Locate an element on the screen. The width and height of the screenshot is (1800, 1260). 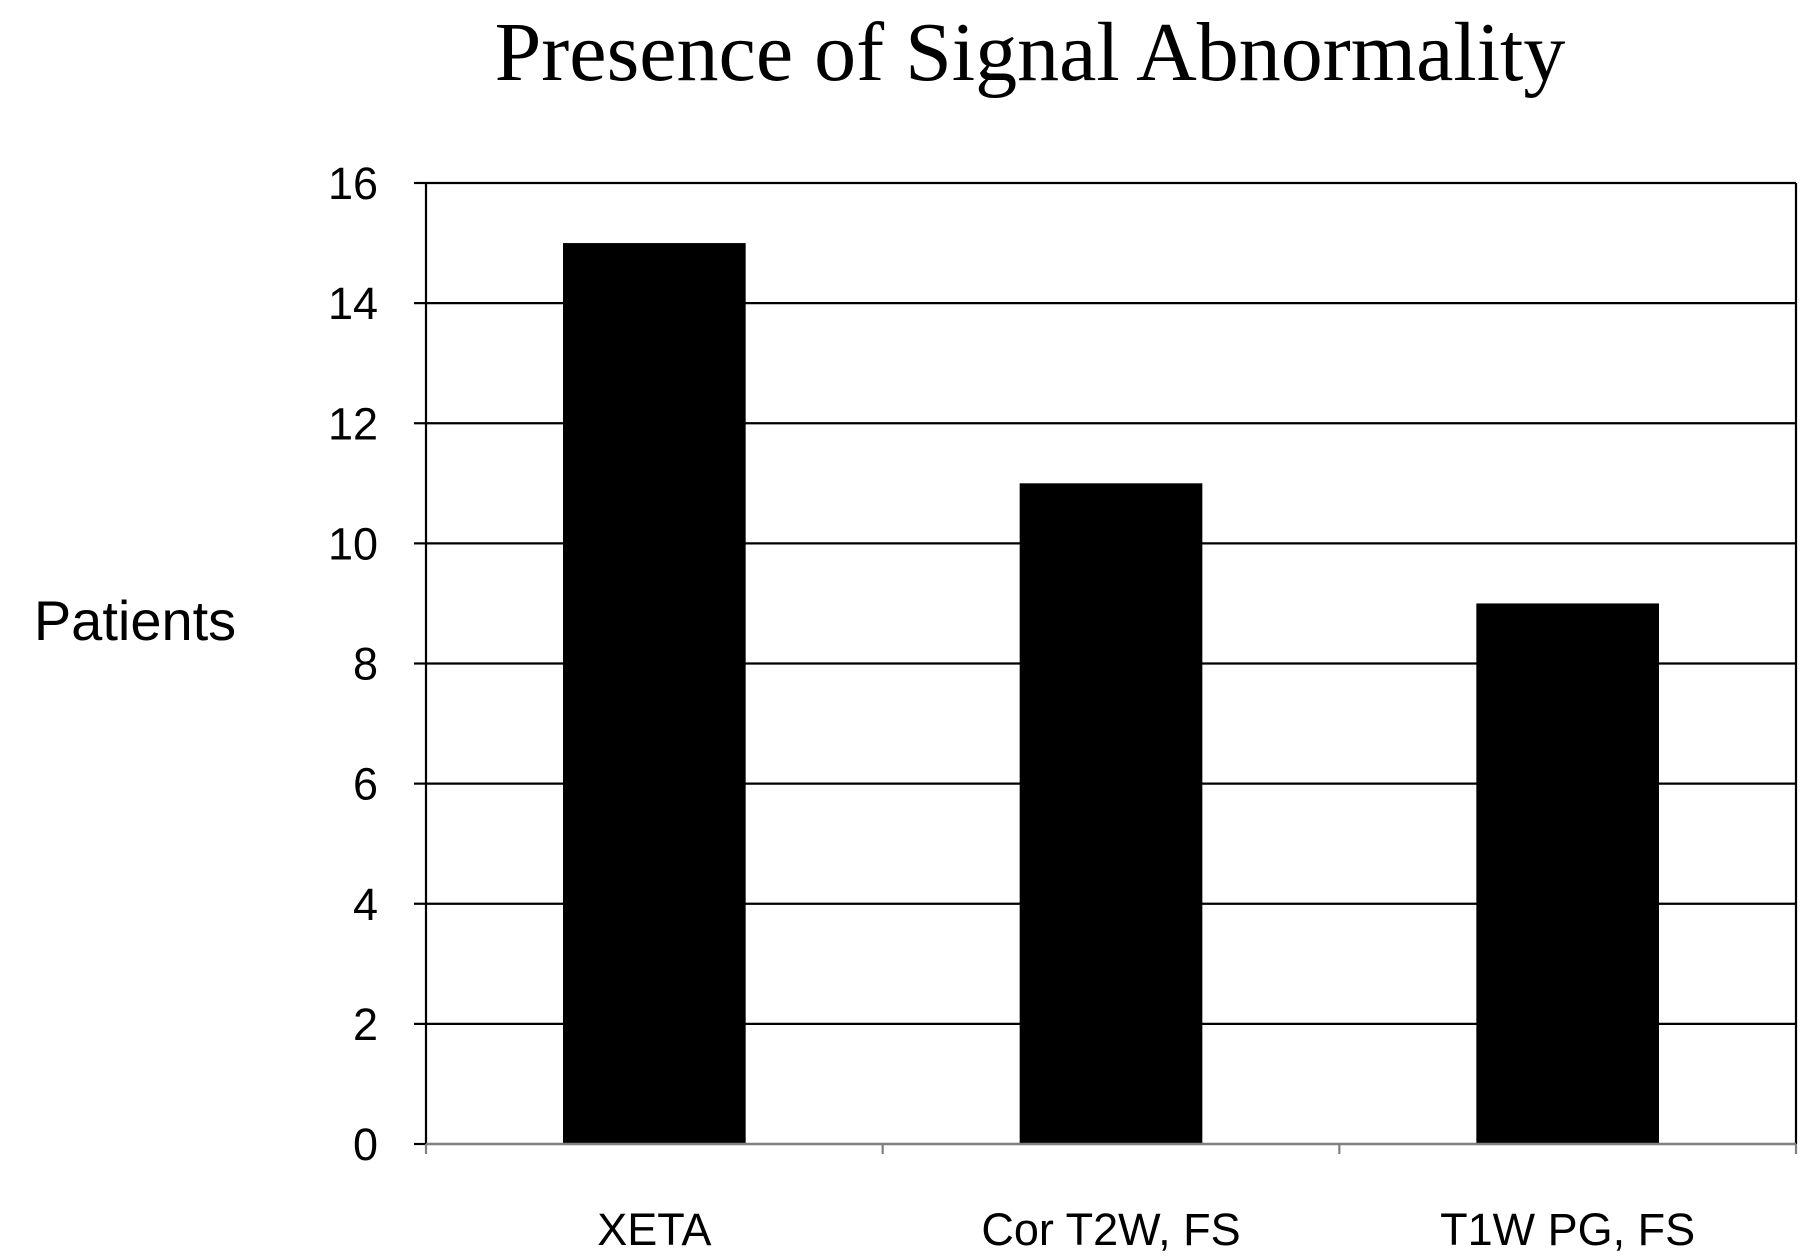
chart-title: Presence of Signal Abnormality is located at coordinates (1030, 52).